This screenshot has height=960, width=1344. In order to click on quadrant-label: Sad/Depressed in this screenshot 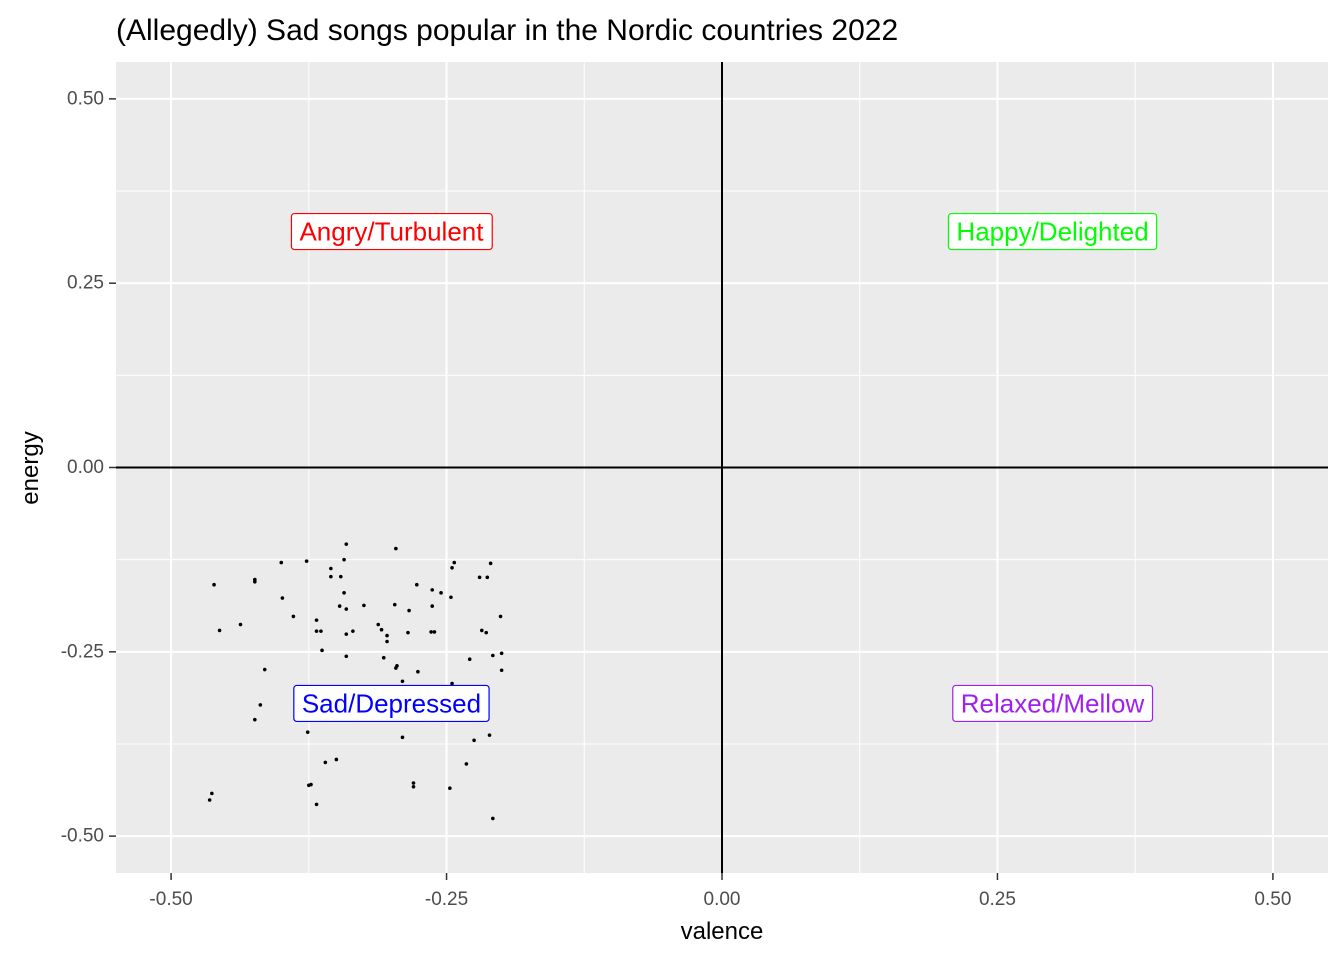, I will do `click(391, 703)`.